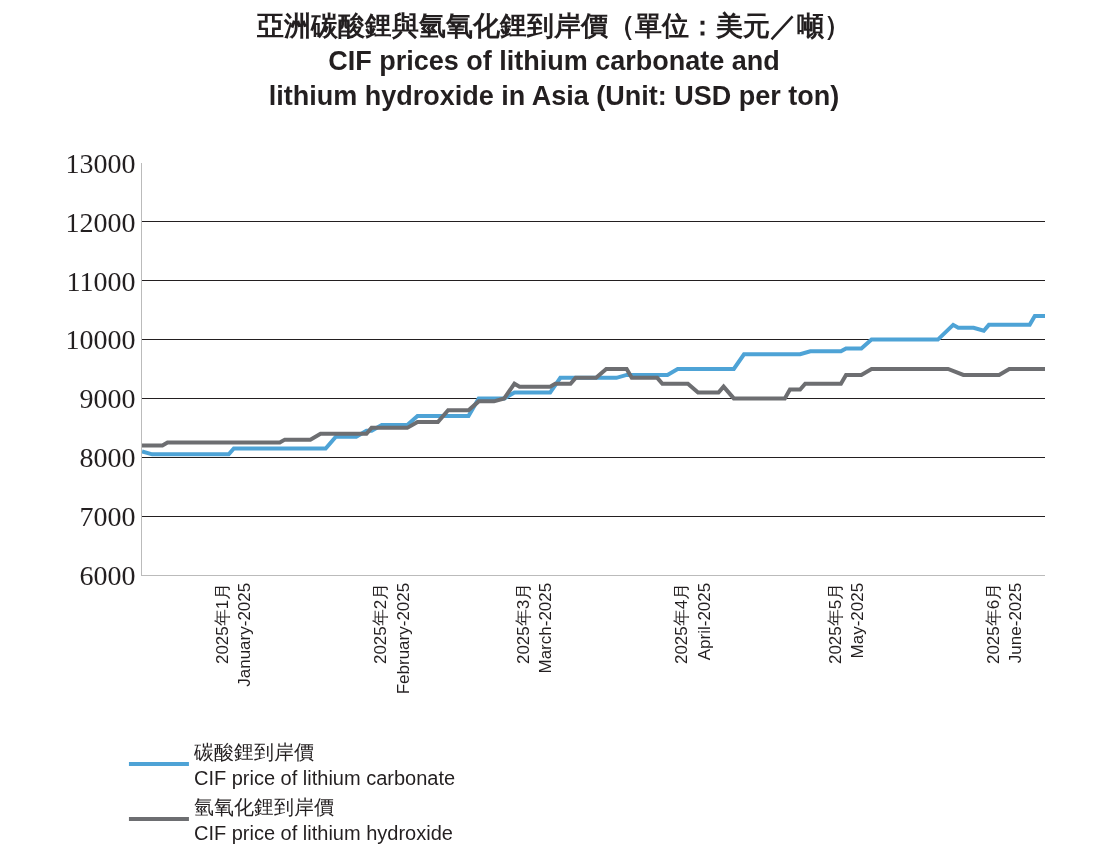 Image resolution: width=1108 pixels, height=864 pixels. I want to click on y-tick-label: 6000, so click(107, 575).